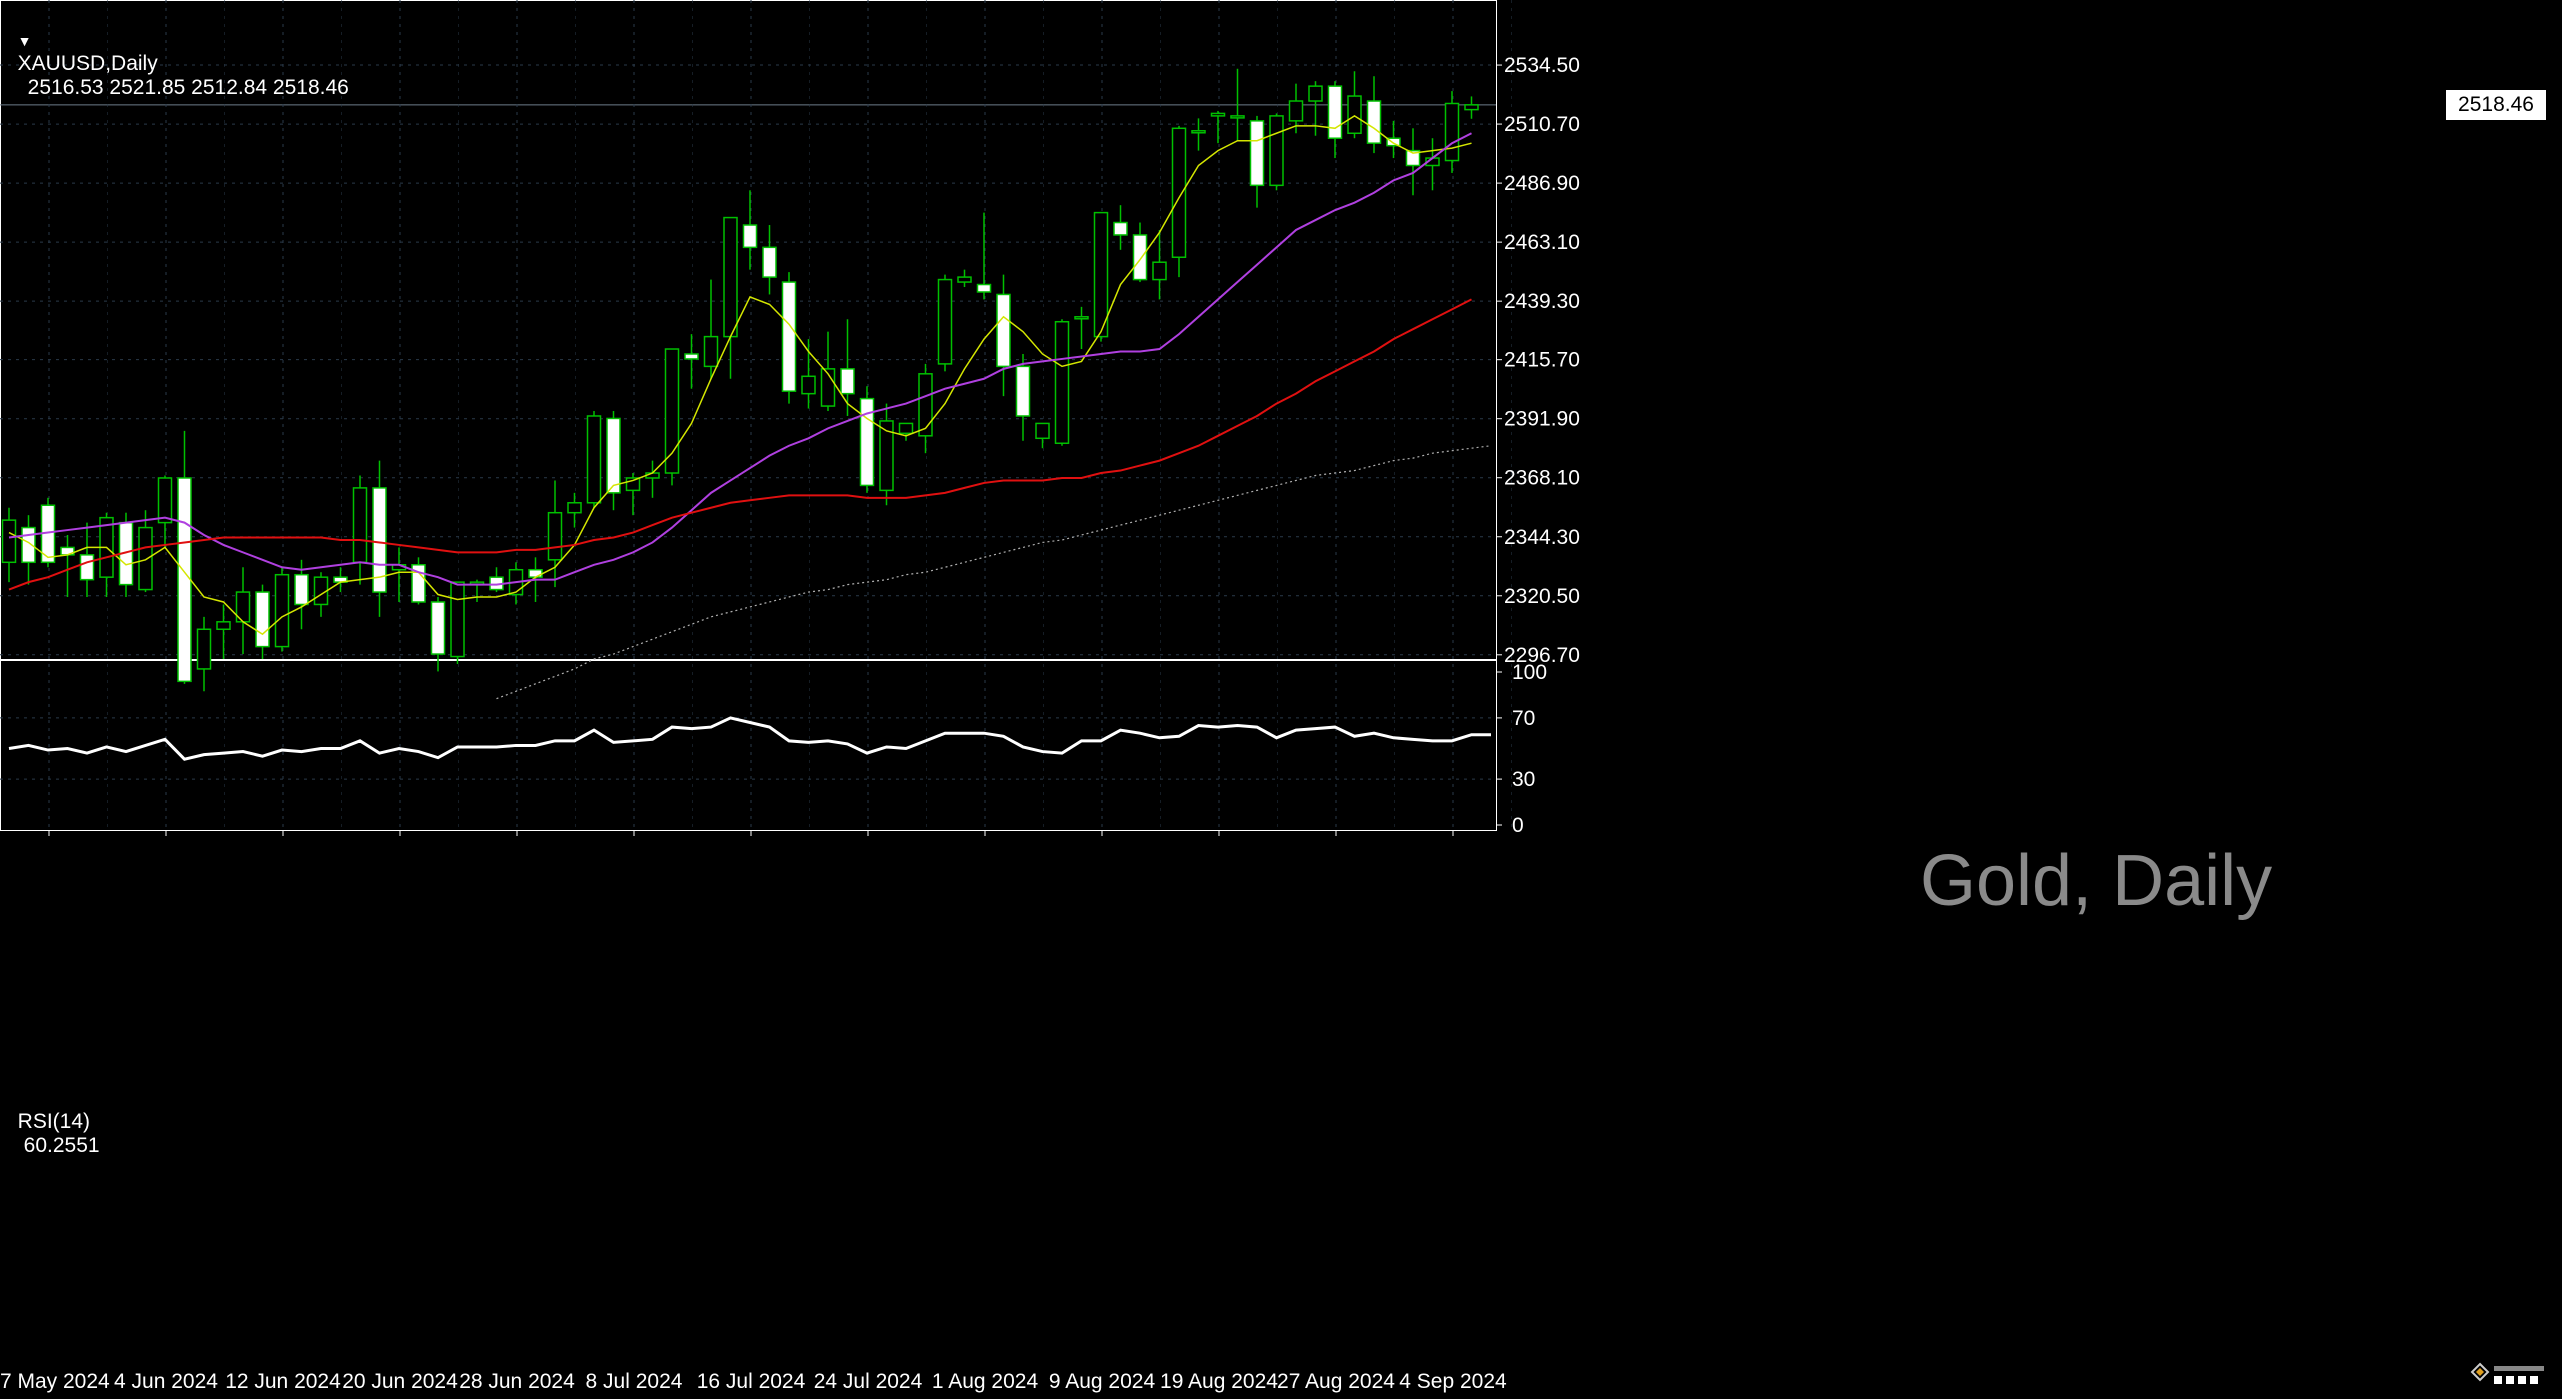  What do you see at coordinates (1542, 596) in the screenshot?
I see `price-tick-label: 2320.50` at bounding box center [1542, 596].